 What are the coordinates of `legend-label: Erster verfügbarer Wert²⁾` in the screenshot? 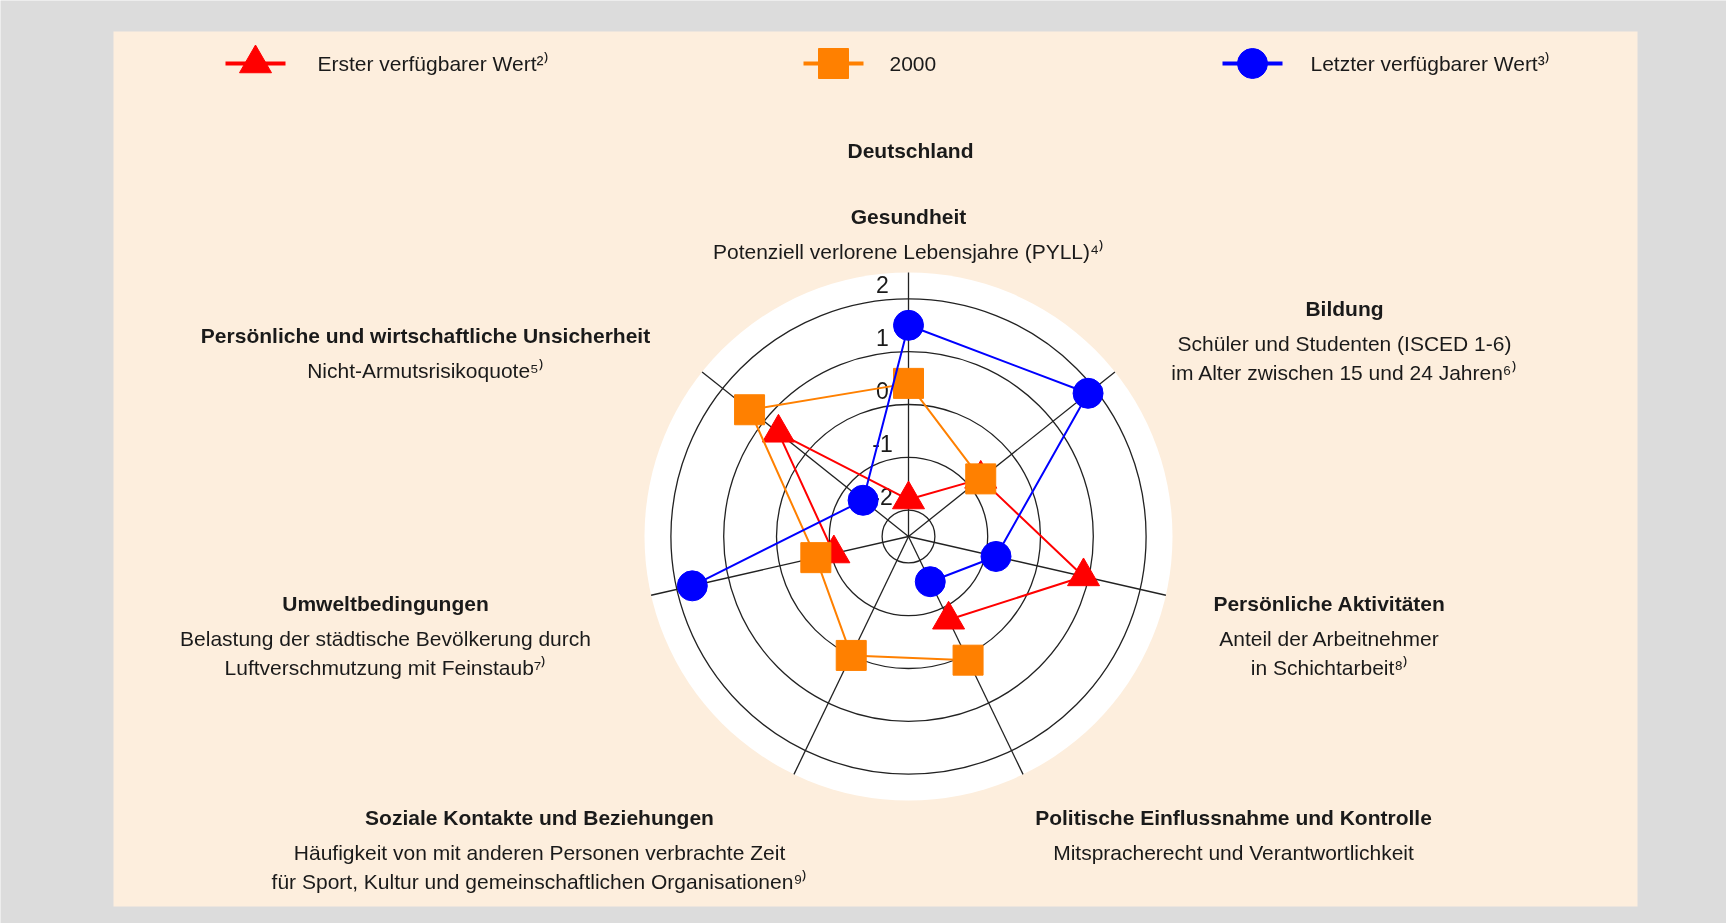 It's located at (433, 63).